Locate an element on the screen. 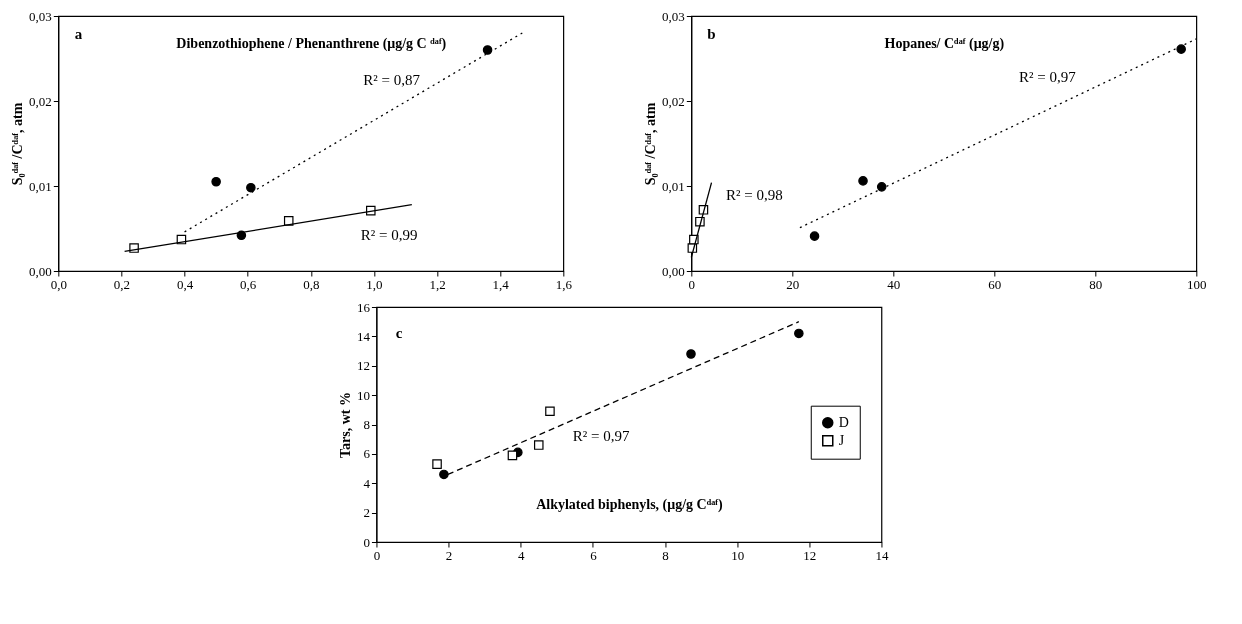 Image resolution: width=1242 pixels, height=624 pixels. x-axis-title: Alkylated biphenyls, (μg/g Cᵈᵃᶠ) is located at coordinates (630, 504).